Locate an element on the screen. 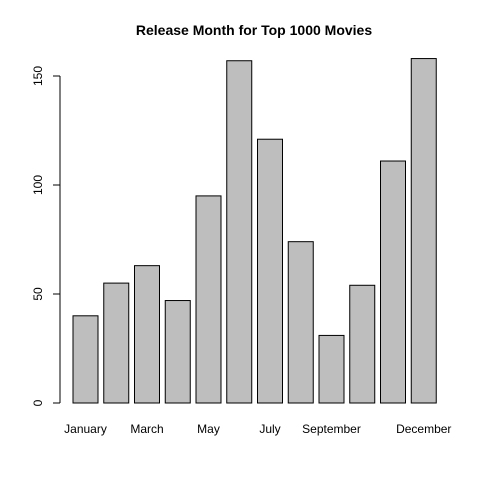  x-tick-label: March is located at coordinates (146, 429).